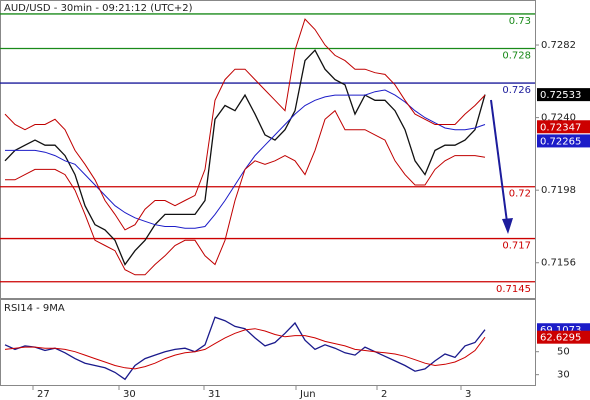 This screenshot has height=400, width=590. Describe the element at coordinates (384, 394) in the screenshot. I see `x-tick-label: 2` at that location.